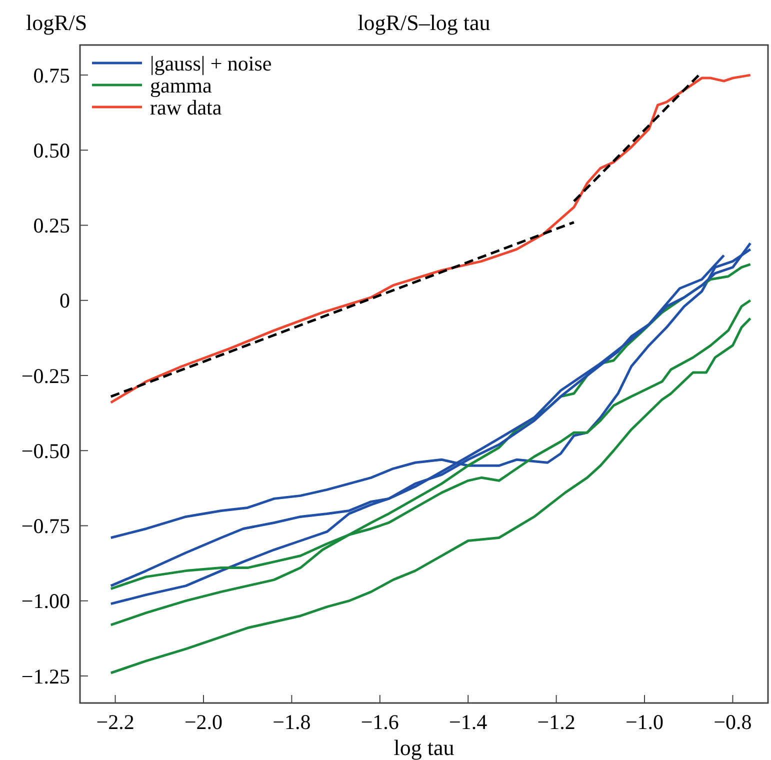 The height and width of the screenshot is (760, 771). What do you see at coordinates (424, 747) in the screenshot?
I see `x-axis-title: log tau` at bounding box center [424, 747].